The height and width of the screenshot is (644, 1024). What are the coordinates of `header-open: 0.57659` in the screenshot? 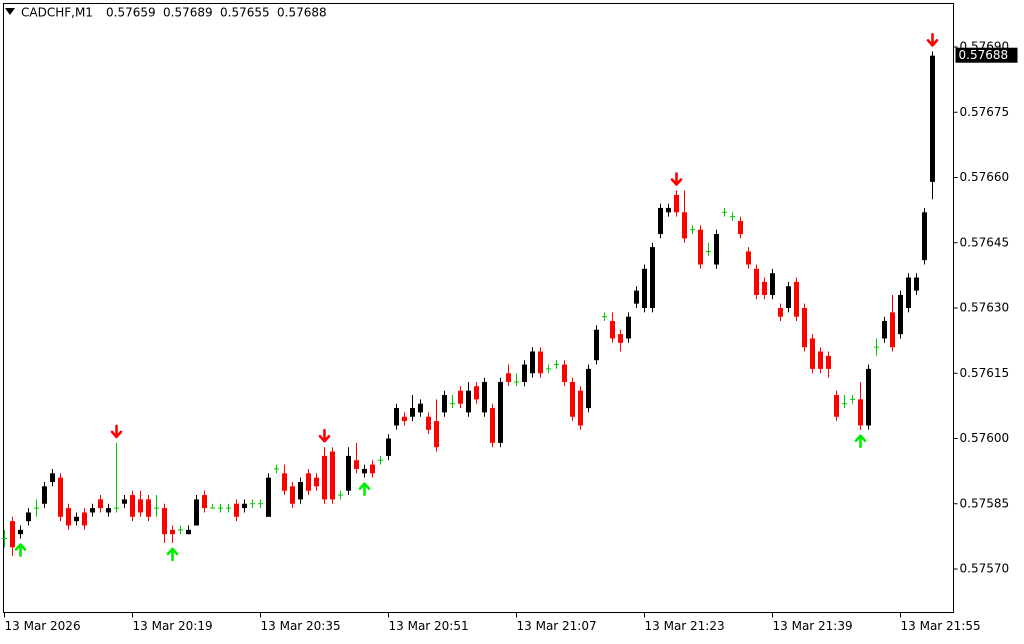 It's located at (131, 13).